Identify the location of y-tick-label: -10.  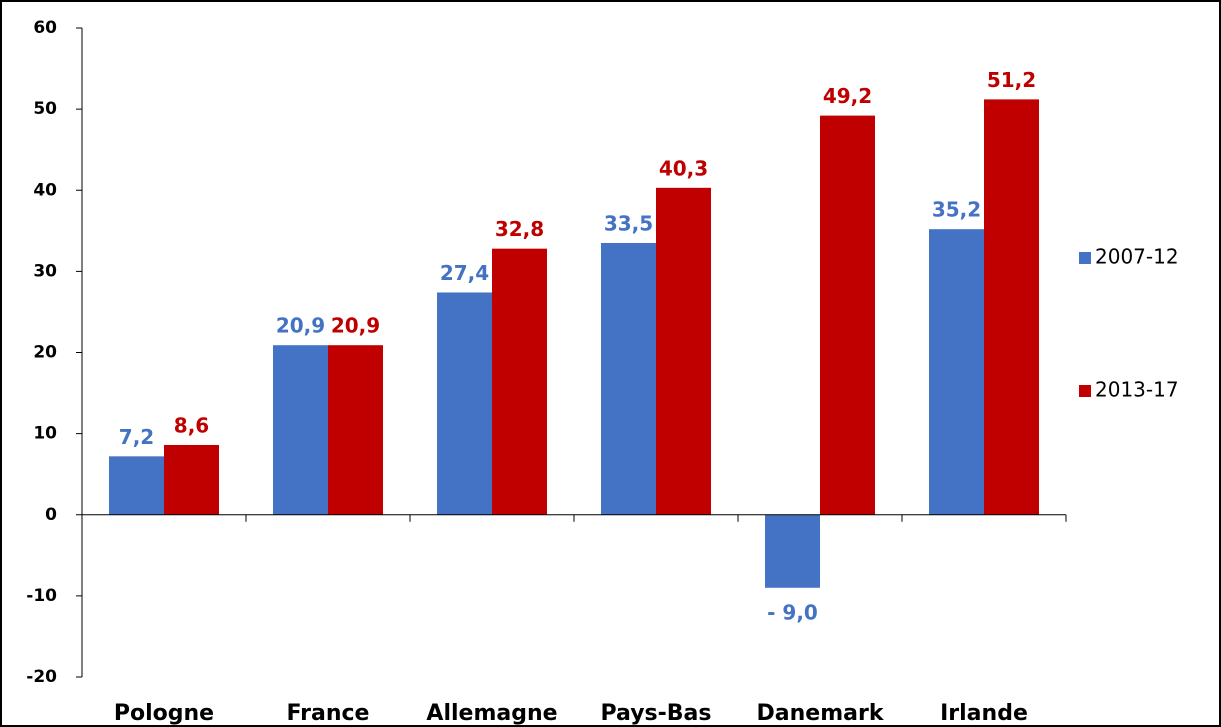
(41, 596).